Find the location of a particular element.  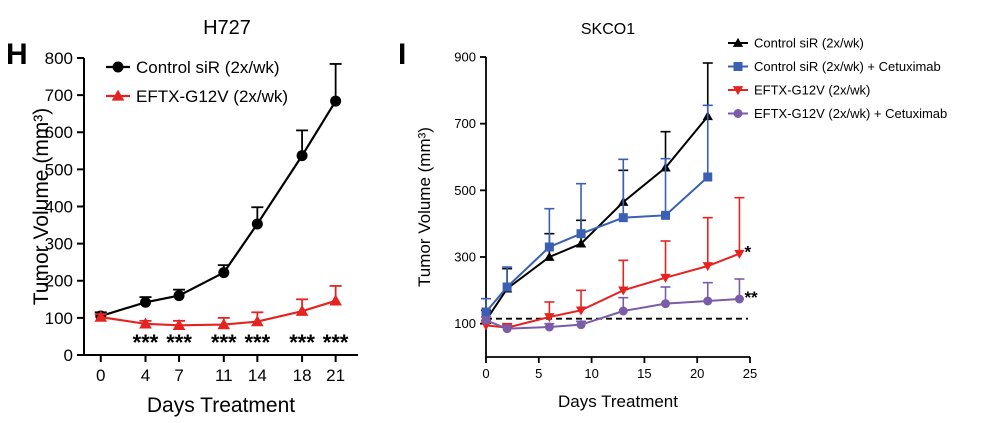

x-tick-label: 4 is located at coordinates (145, 375).